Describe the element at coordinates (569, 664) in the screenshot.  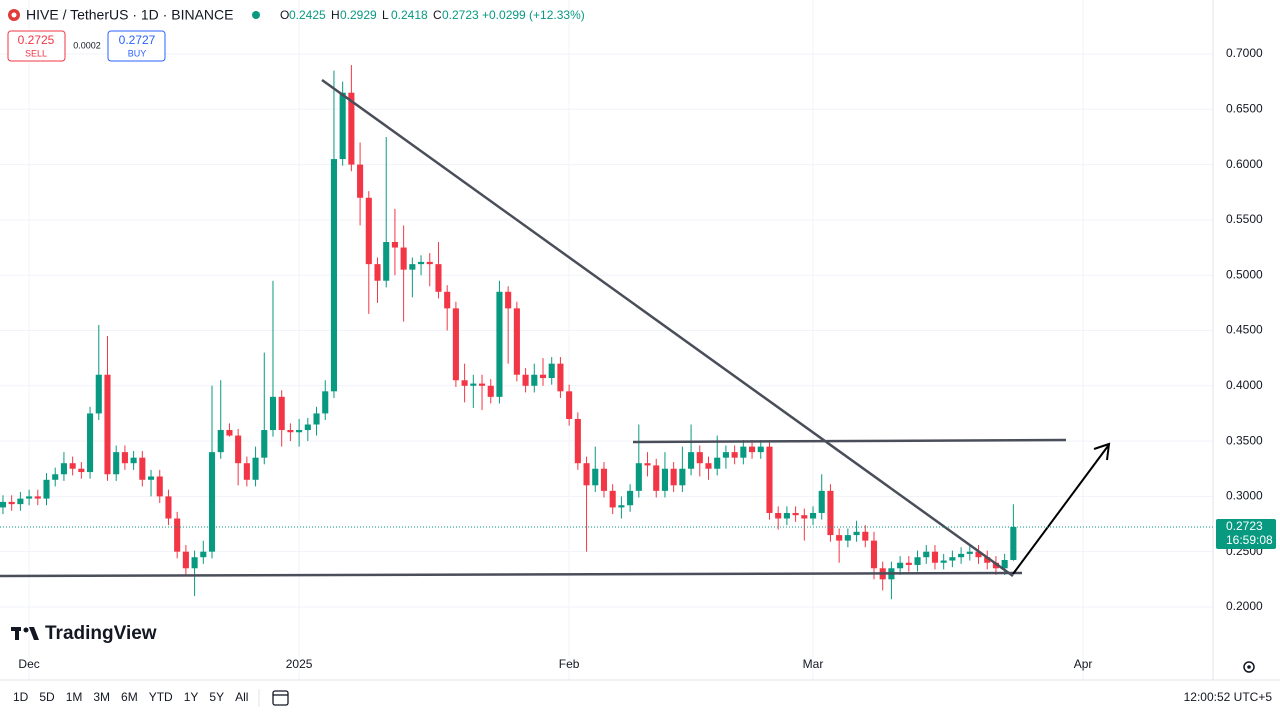
I see `x-tick-label: Feb` at that location.